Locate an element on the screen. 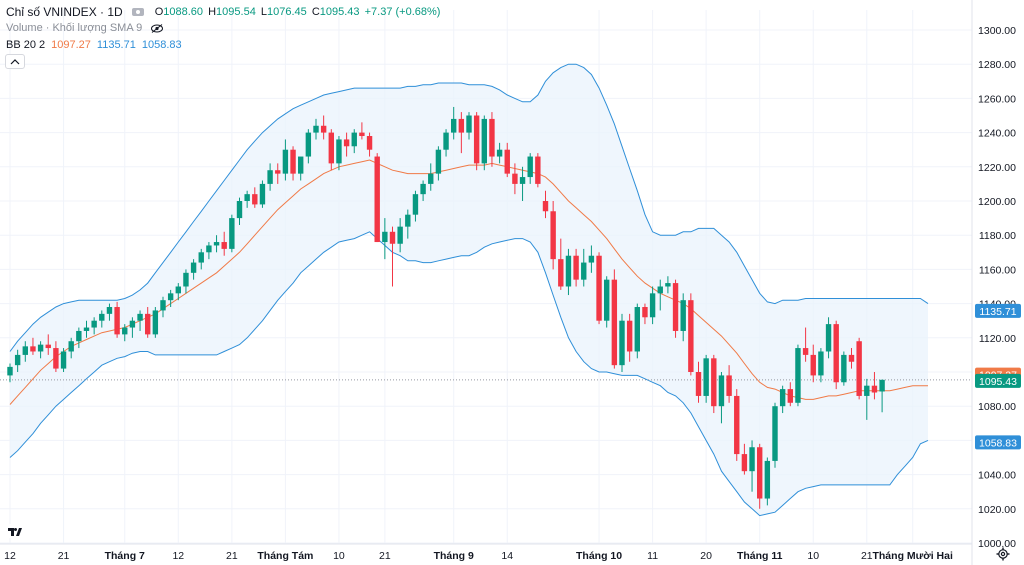 The height and width of the screenshot is (565, 1024). eye-icon is located at coordinates (157, 28).